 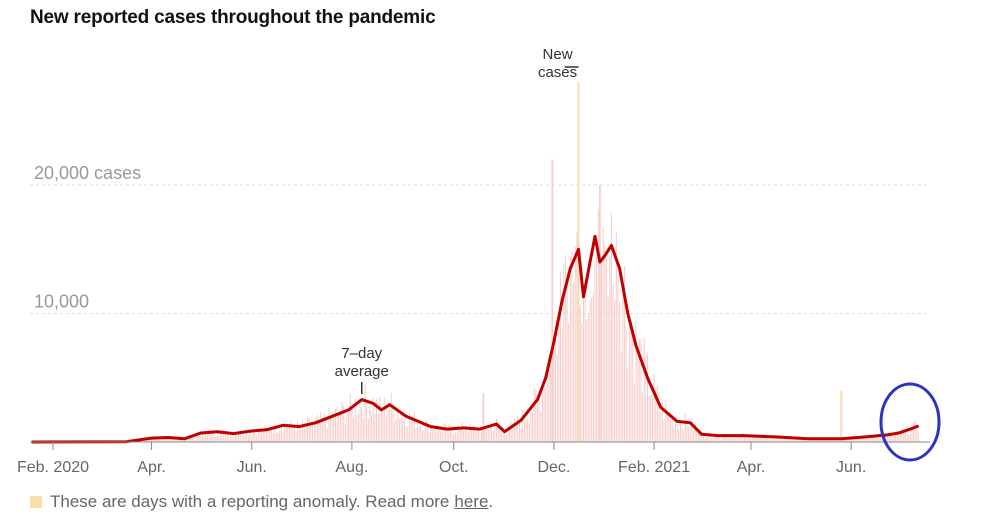 I want to click on annotation-text: cases, so click(x=557, y=72).